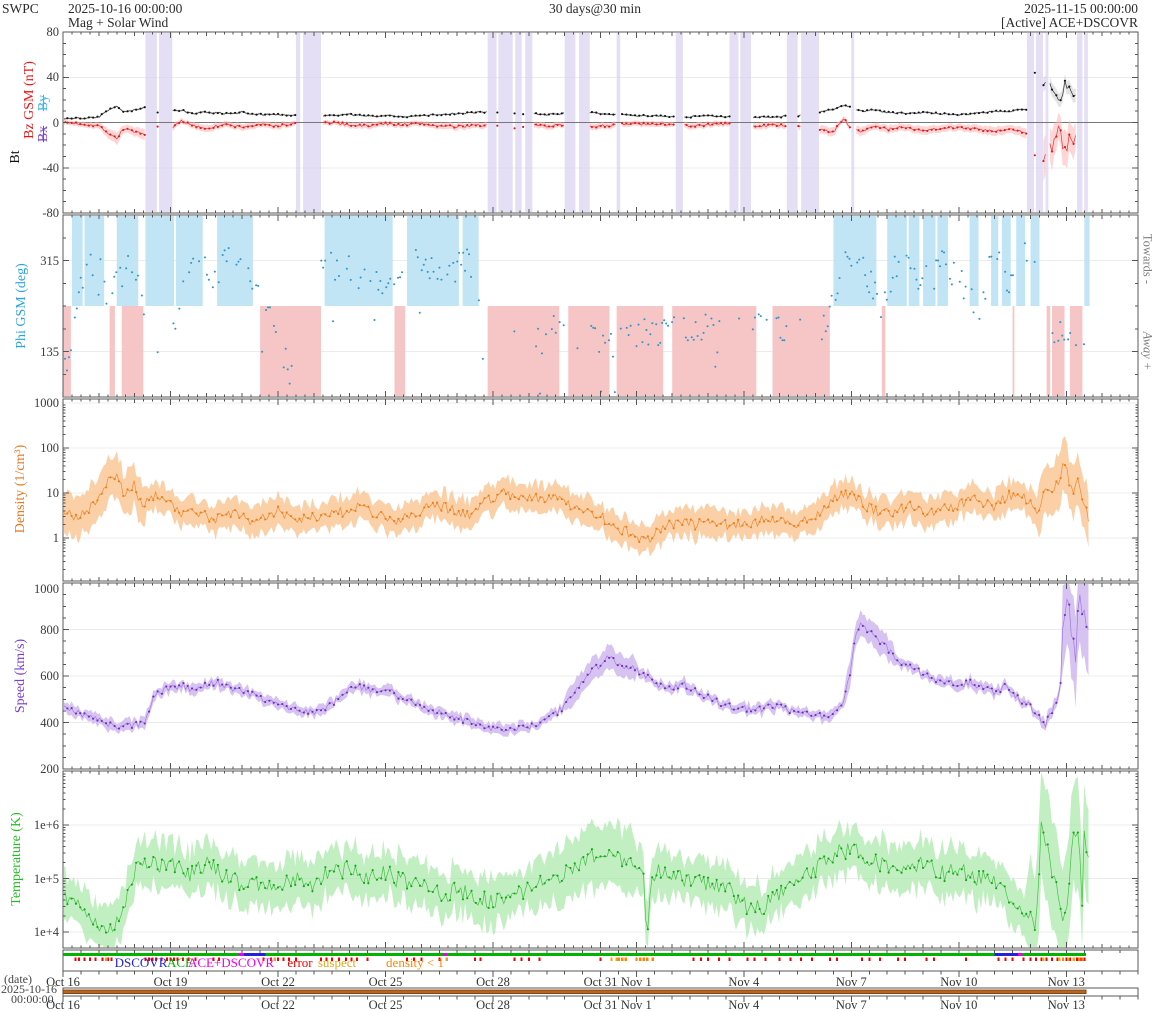 Image resolution: width=1158 pixels, height=1012 pixels. I want to click on towards-label: Towards -, so click(1147, 259).